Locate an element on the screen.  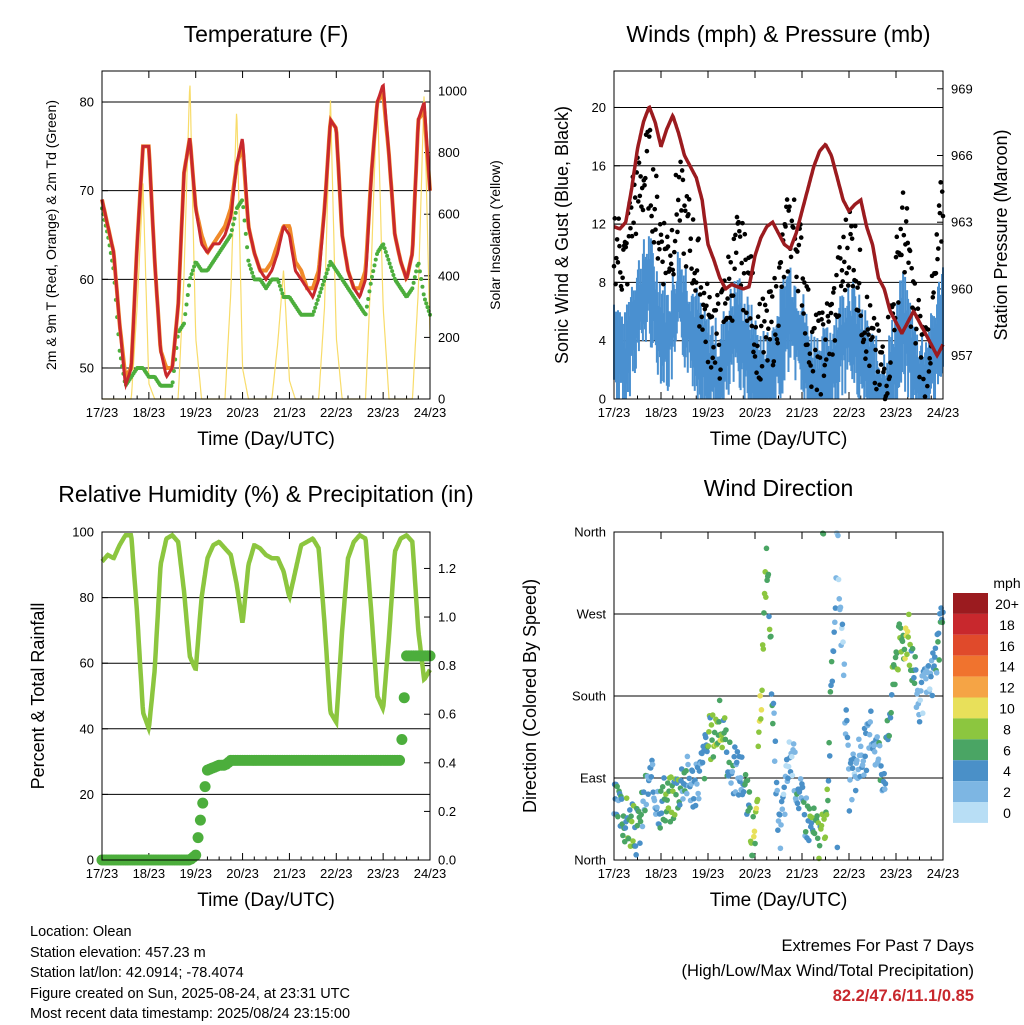
x-tick-label: 17/23 is located at coordinates (102, 412).